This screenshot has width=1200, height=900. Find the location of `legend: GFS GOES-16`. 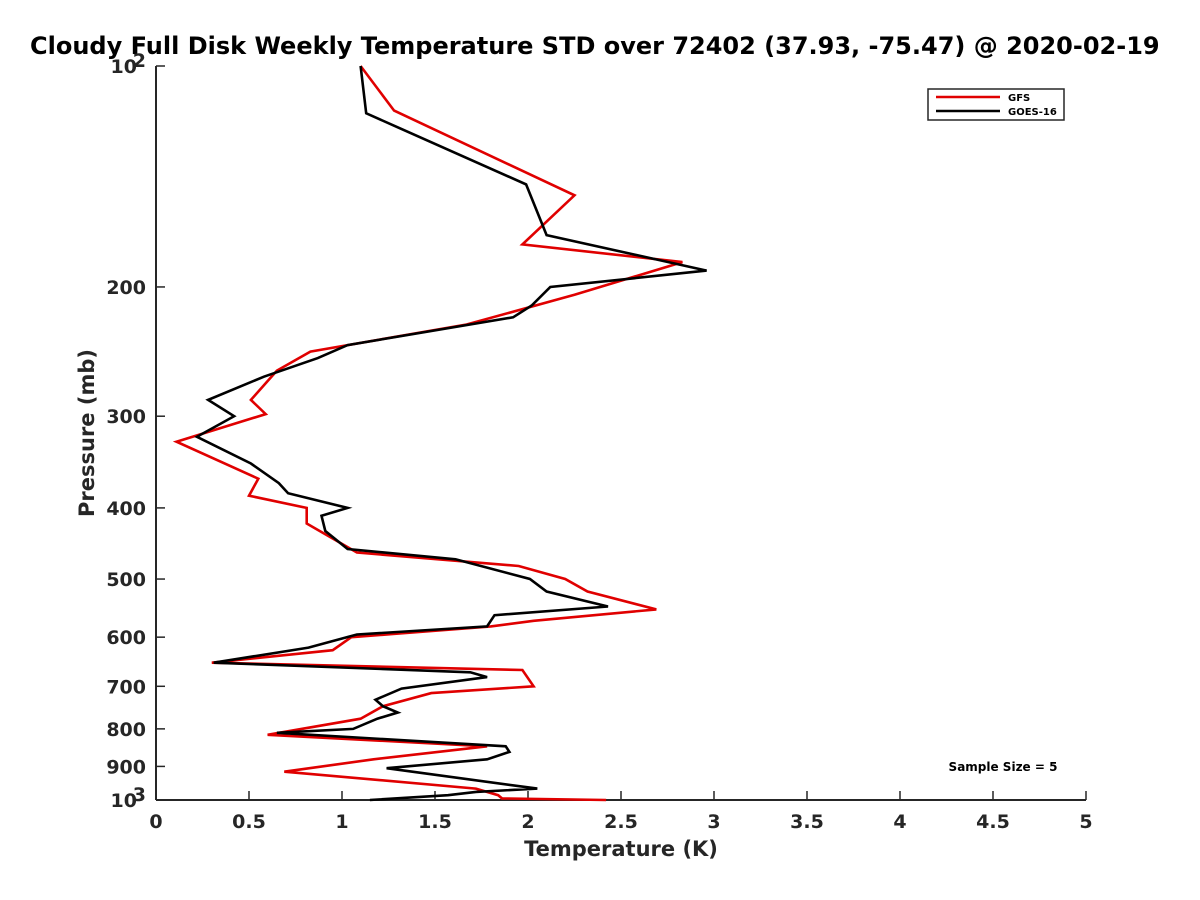

legend: GFS GOES-16 is located at coordinates (996, 104).